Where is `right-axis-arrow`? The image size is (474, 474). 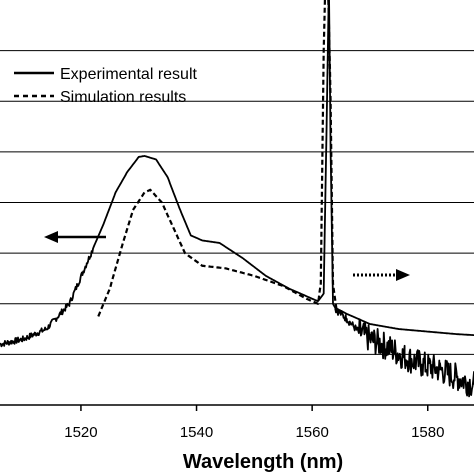 right-axis-arrow is located at coordinates (381, 275).